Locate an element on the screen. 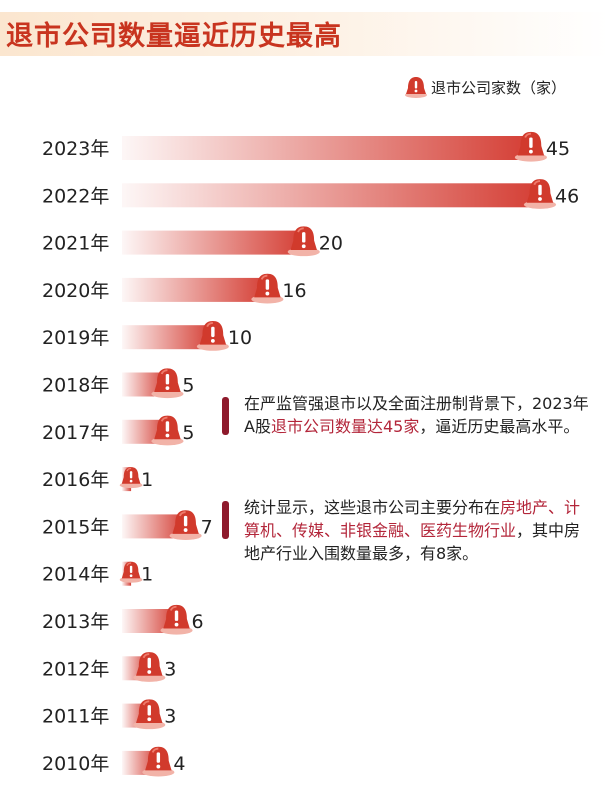  note-text-part: 在严监管强退市以及全面注册制背景下，2023年A股 is located at coordinates (416, 415).